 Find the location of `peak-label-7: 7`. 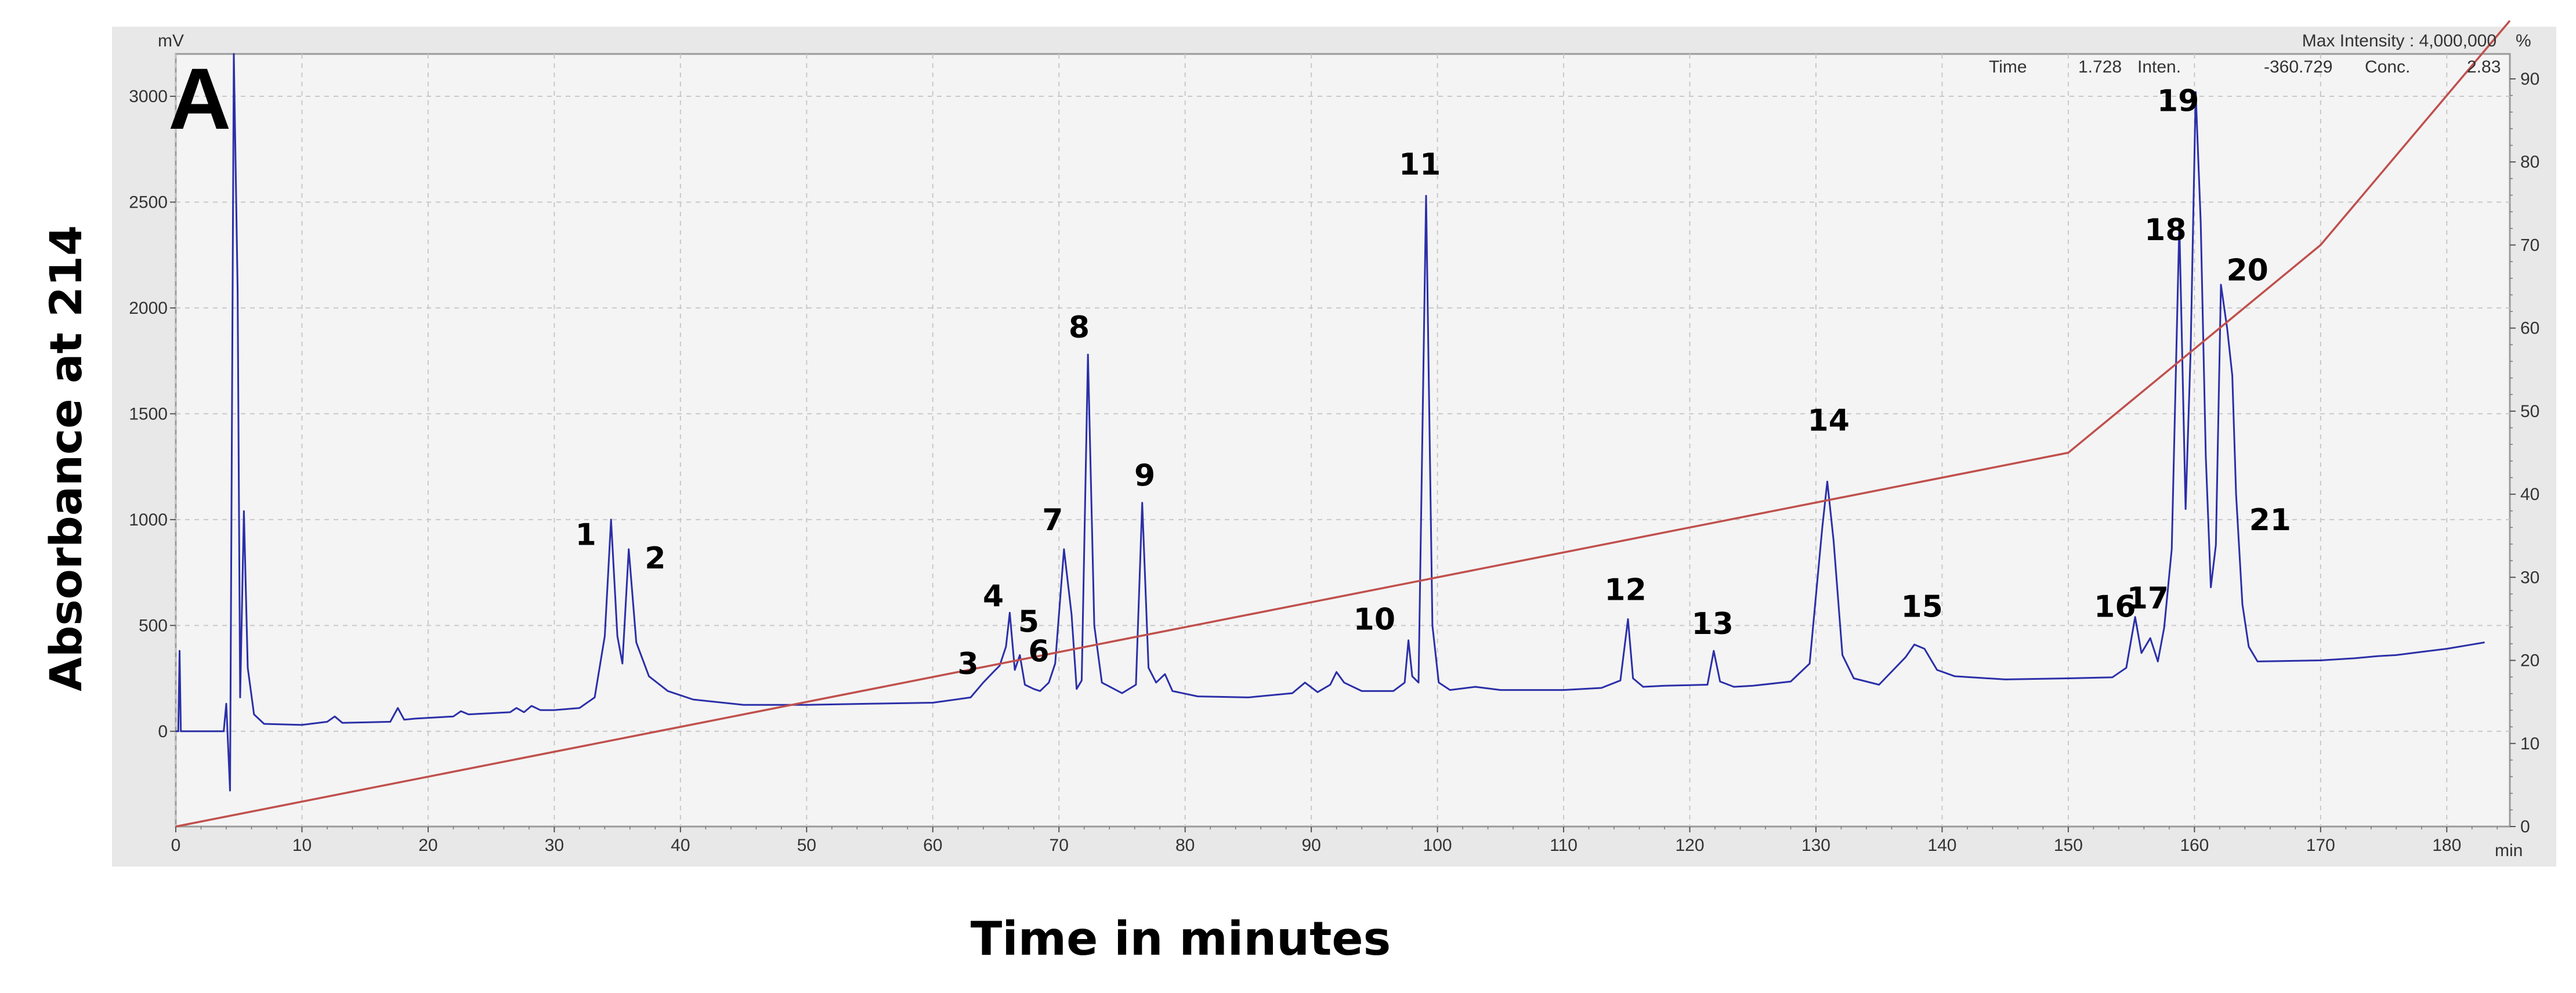

peak-label-7: 7 is located at coordinates (1052, 520).